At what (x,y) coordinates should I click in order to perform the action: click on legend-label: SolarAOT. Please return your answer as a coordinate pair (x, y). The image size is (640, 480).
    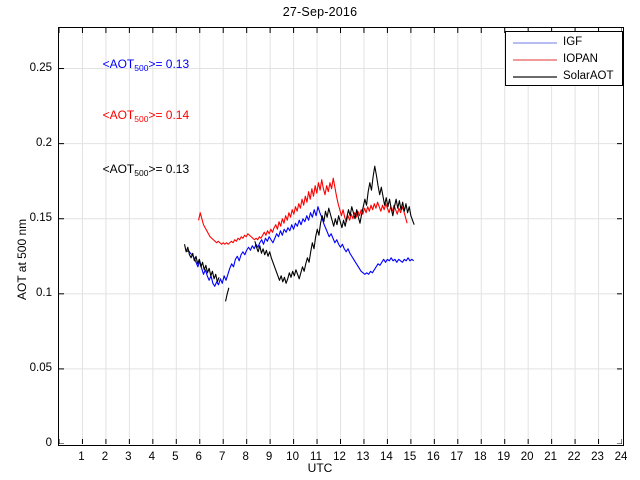
    Looking at the image, I should click on (588, 76).